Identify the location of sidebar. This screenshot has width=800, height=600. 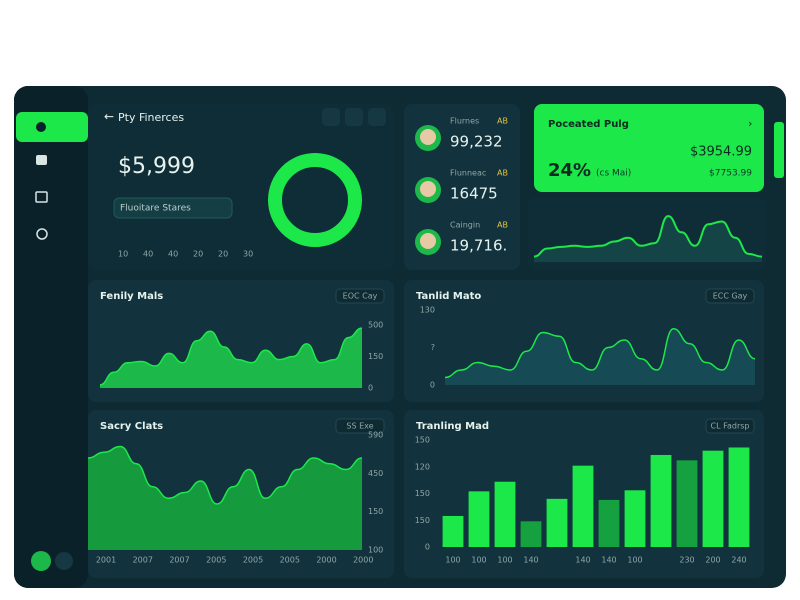
(51, 337).